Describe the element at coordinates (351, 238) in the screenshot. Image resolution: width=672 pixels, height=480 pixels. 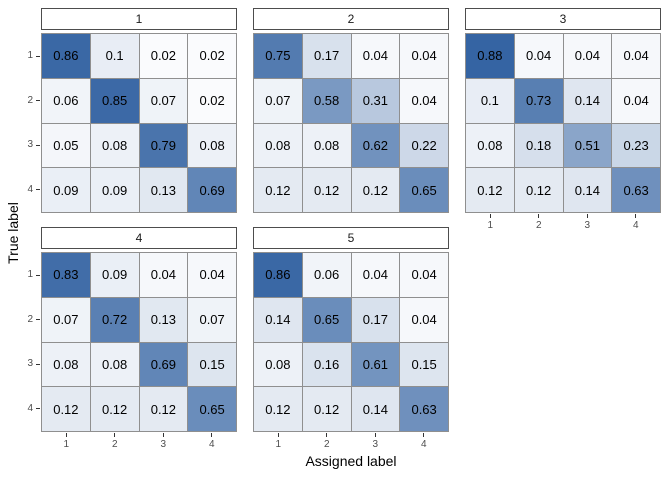
I see `facet-strip-label: 5` at that location.